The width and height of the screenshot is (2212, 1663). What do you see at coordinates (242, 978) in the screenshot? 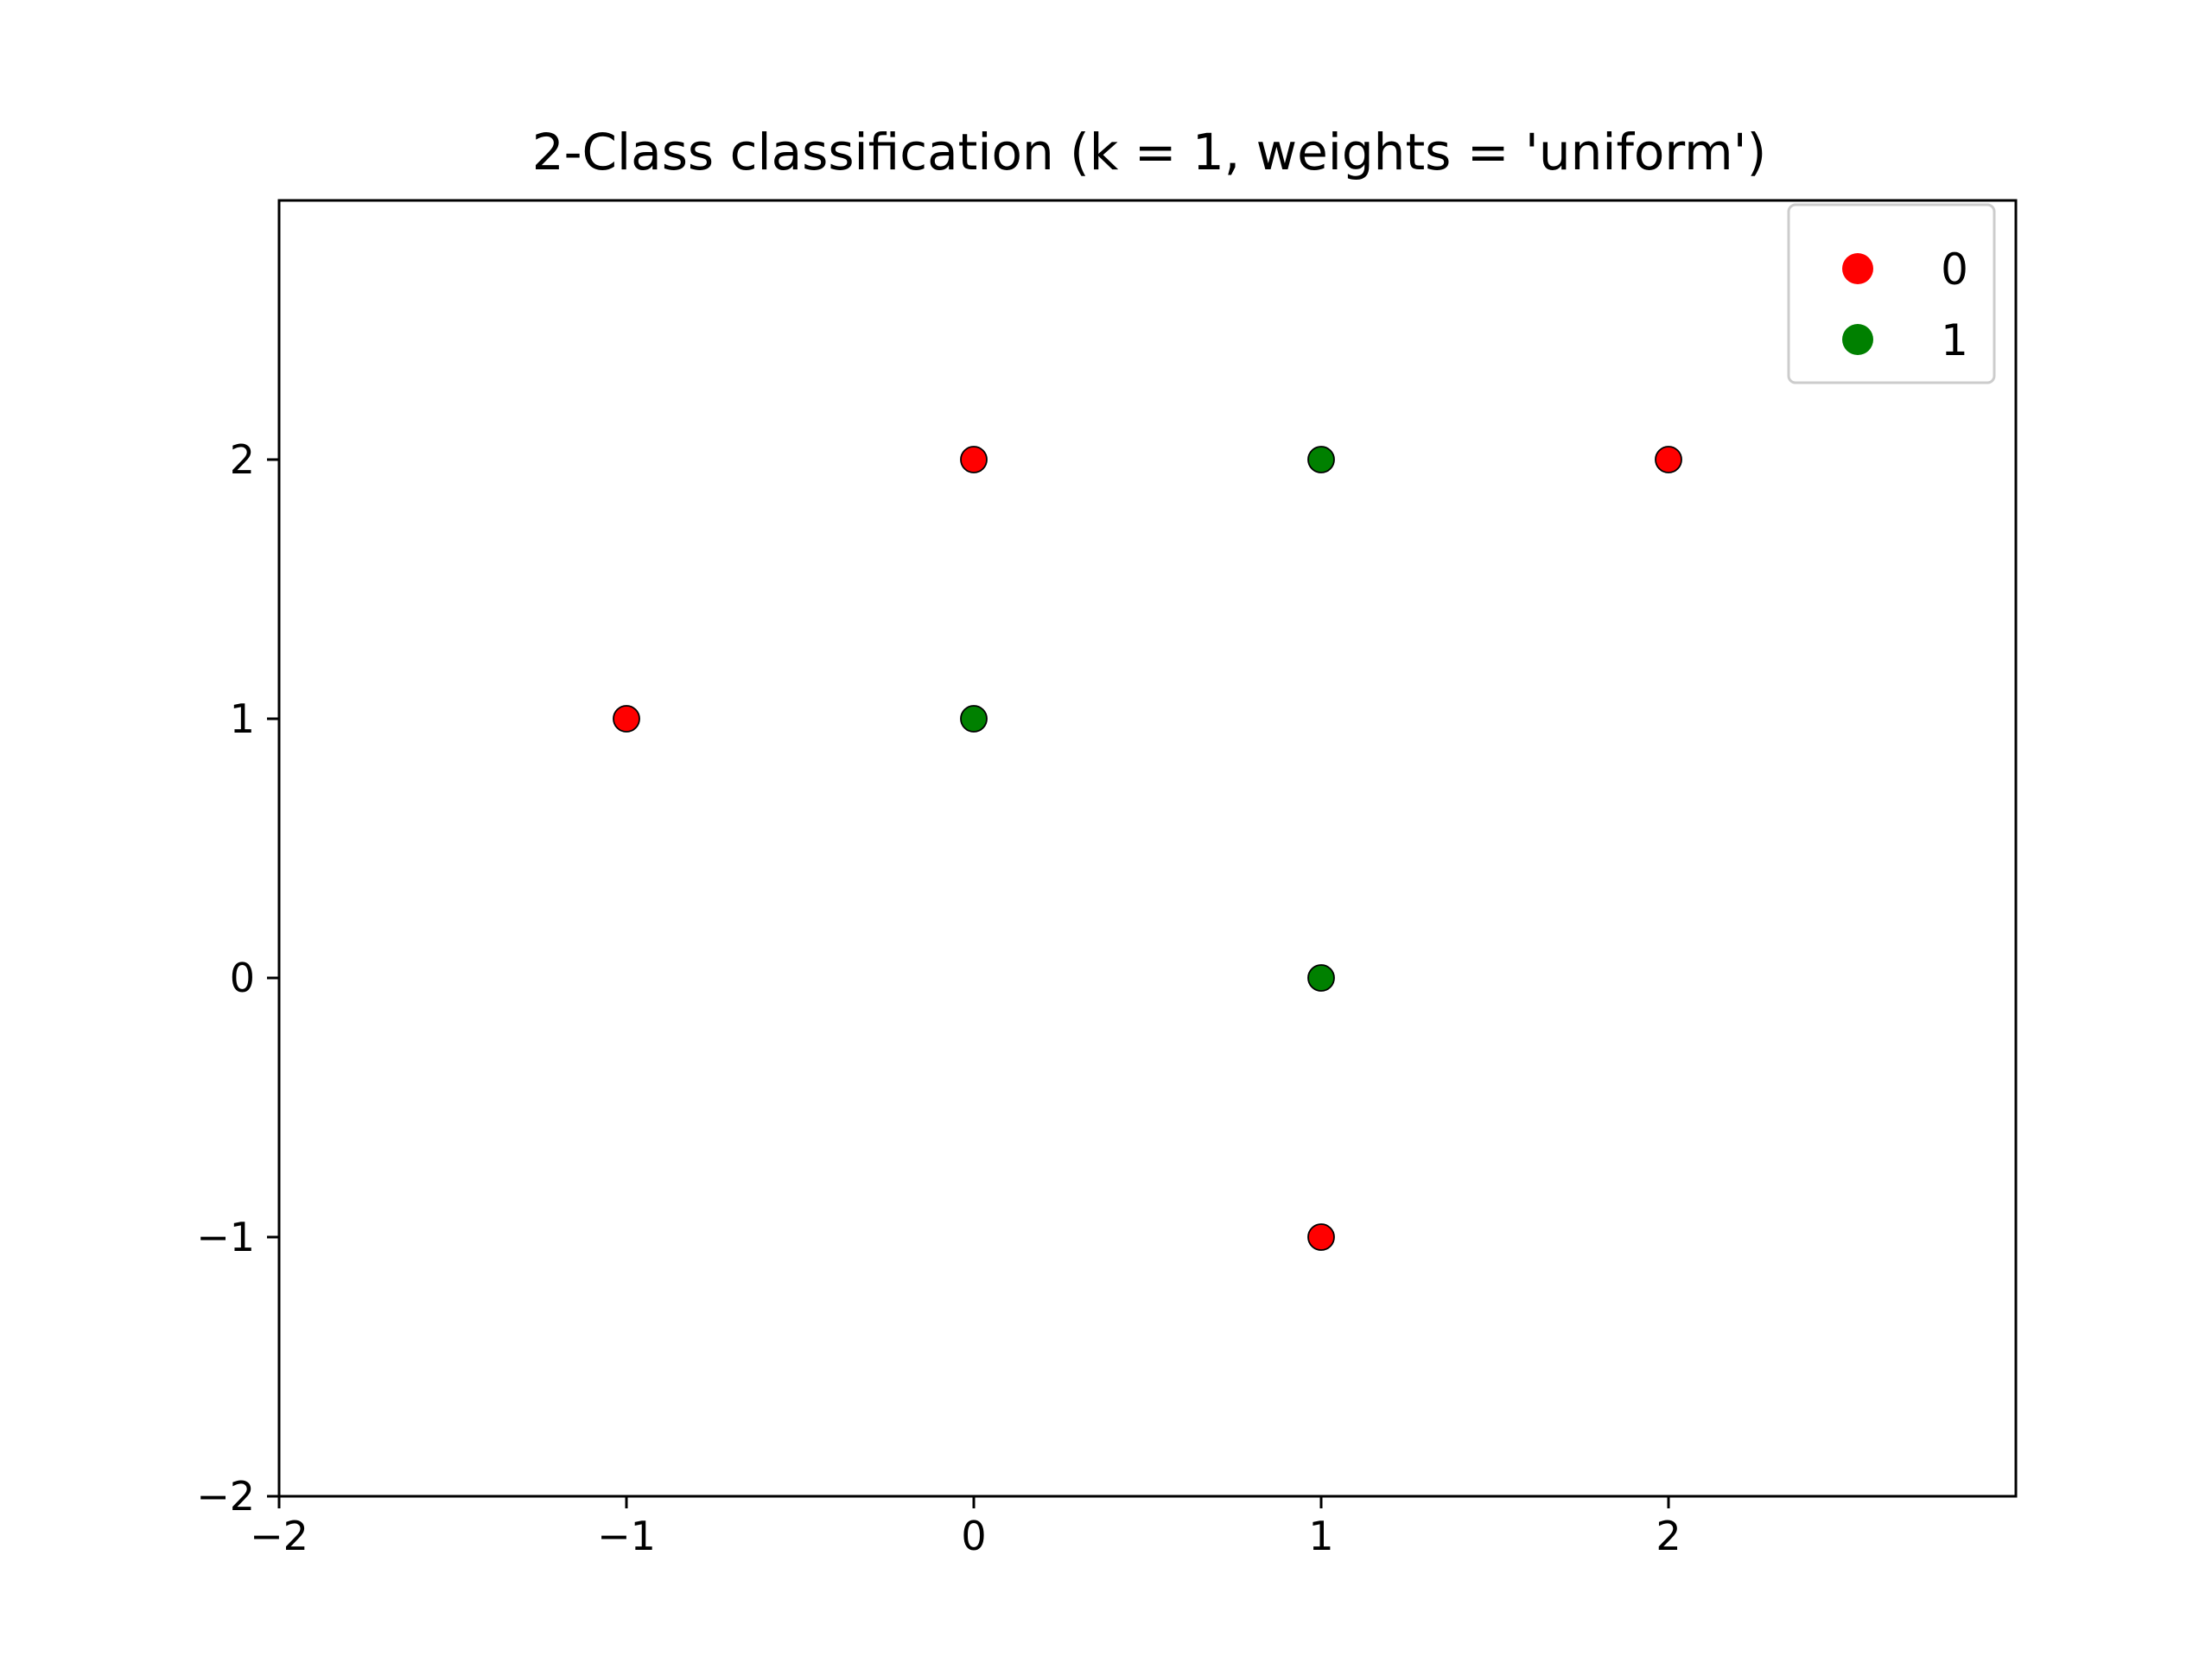
I see `y-tick-label: 0` at bounding box center [242, 978].